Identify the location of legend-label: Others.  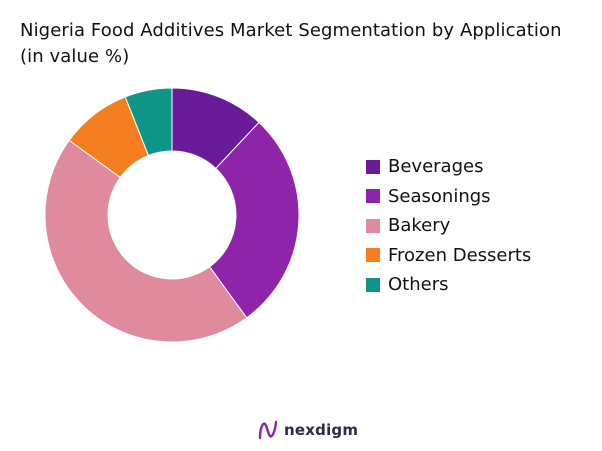
(418, 285).